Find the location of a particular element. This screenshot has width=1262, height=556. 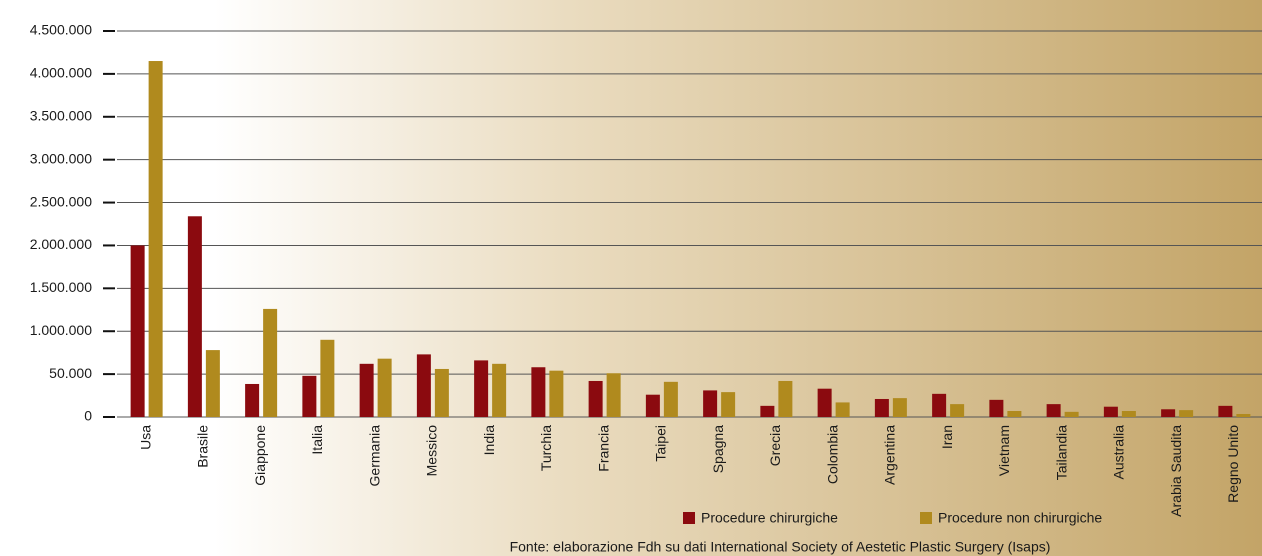

x-tick-label: Turchia is located at coordinates (546, 448).